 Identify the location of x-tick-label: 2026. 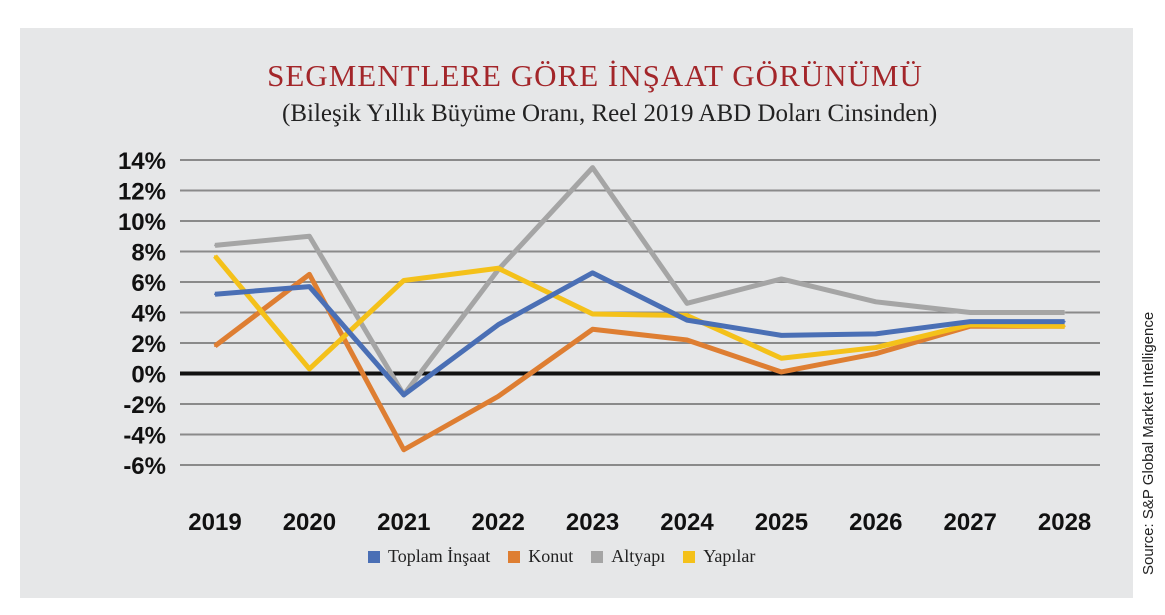
(875, 522).